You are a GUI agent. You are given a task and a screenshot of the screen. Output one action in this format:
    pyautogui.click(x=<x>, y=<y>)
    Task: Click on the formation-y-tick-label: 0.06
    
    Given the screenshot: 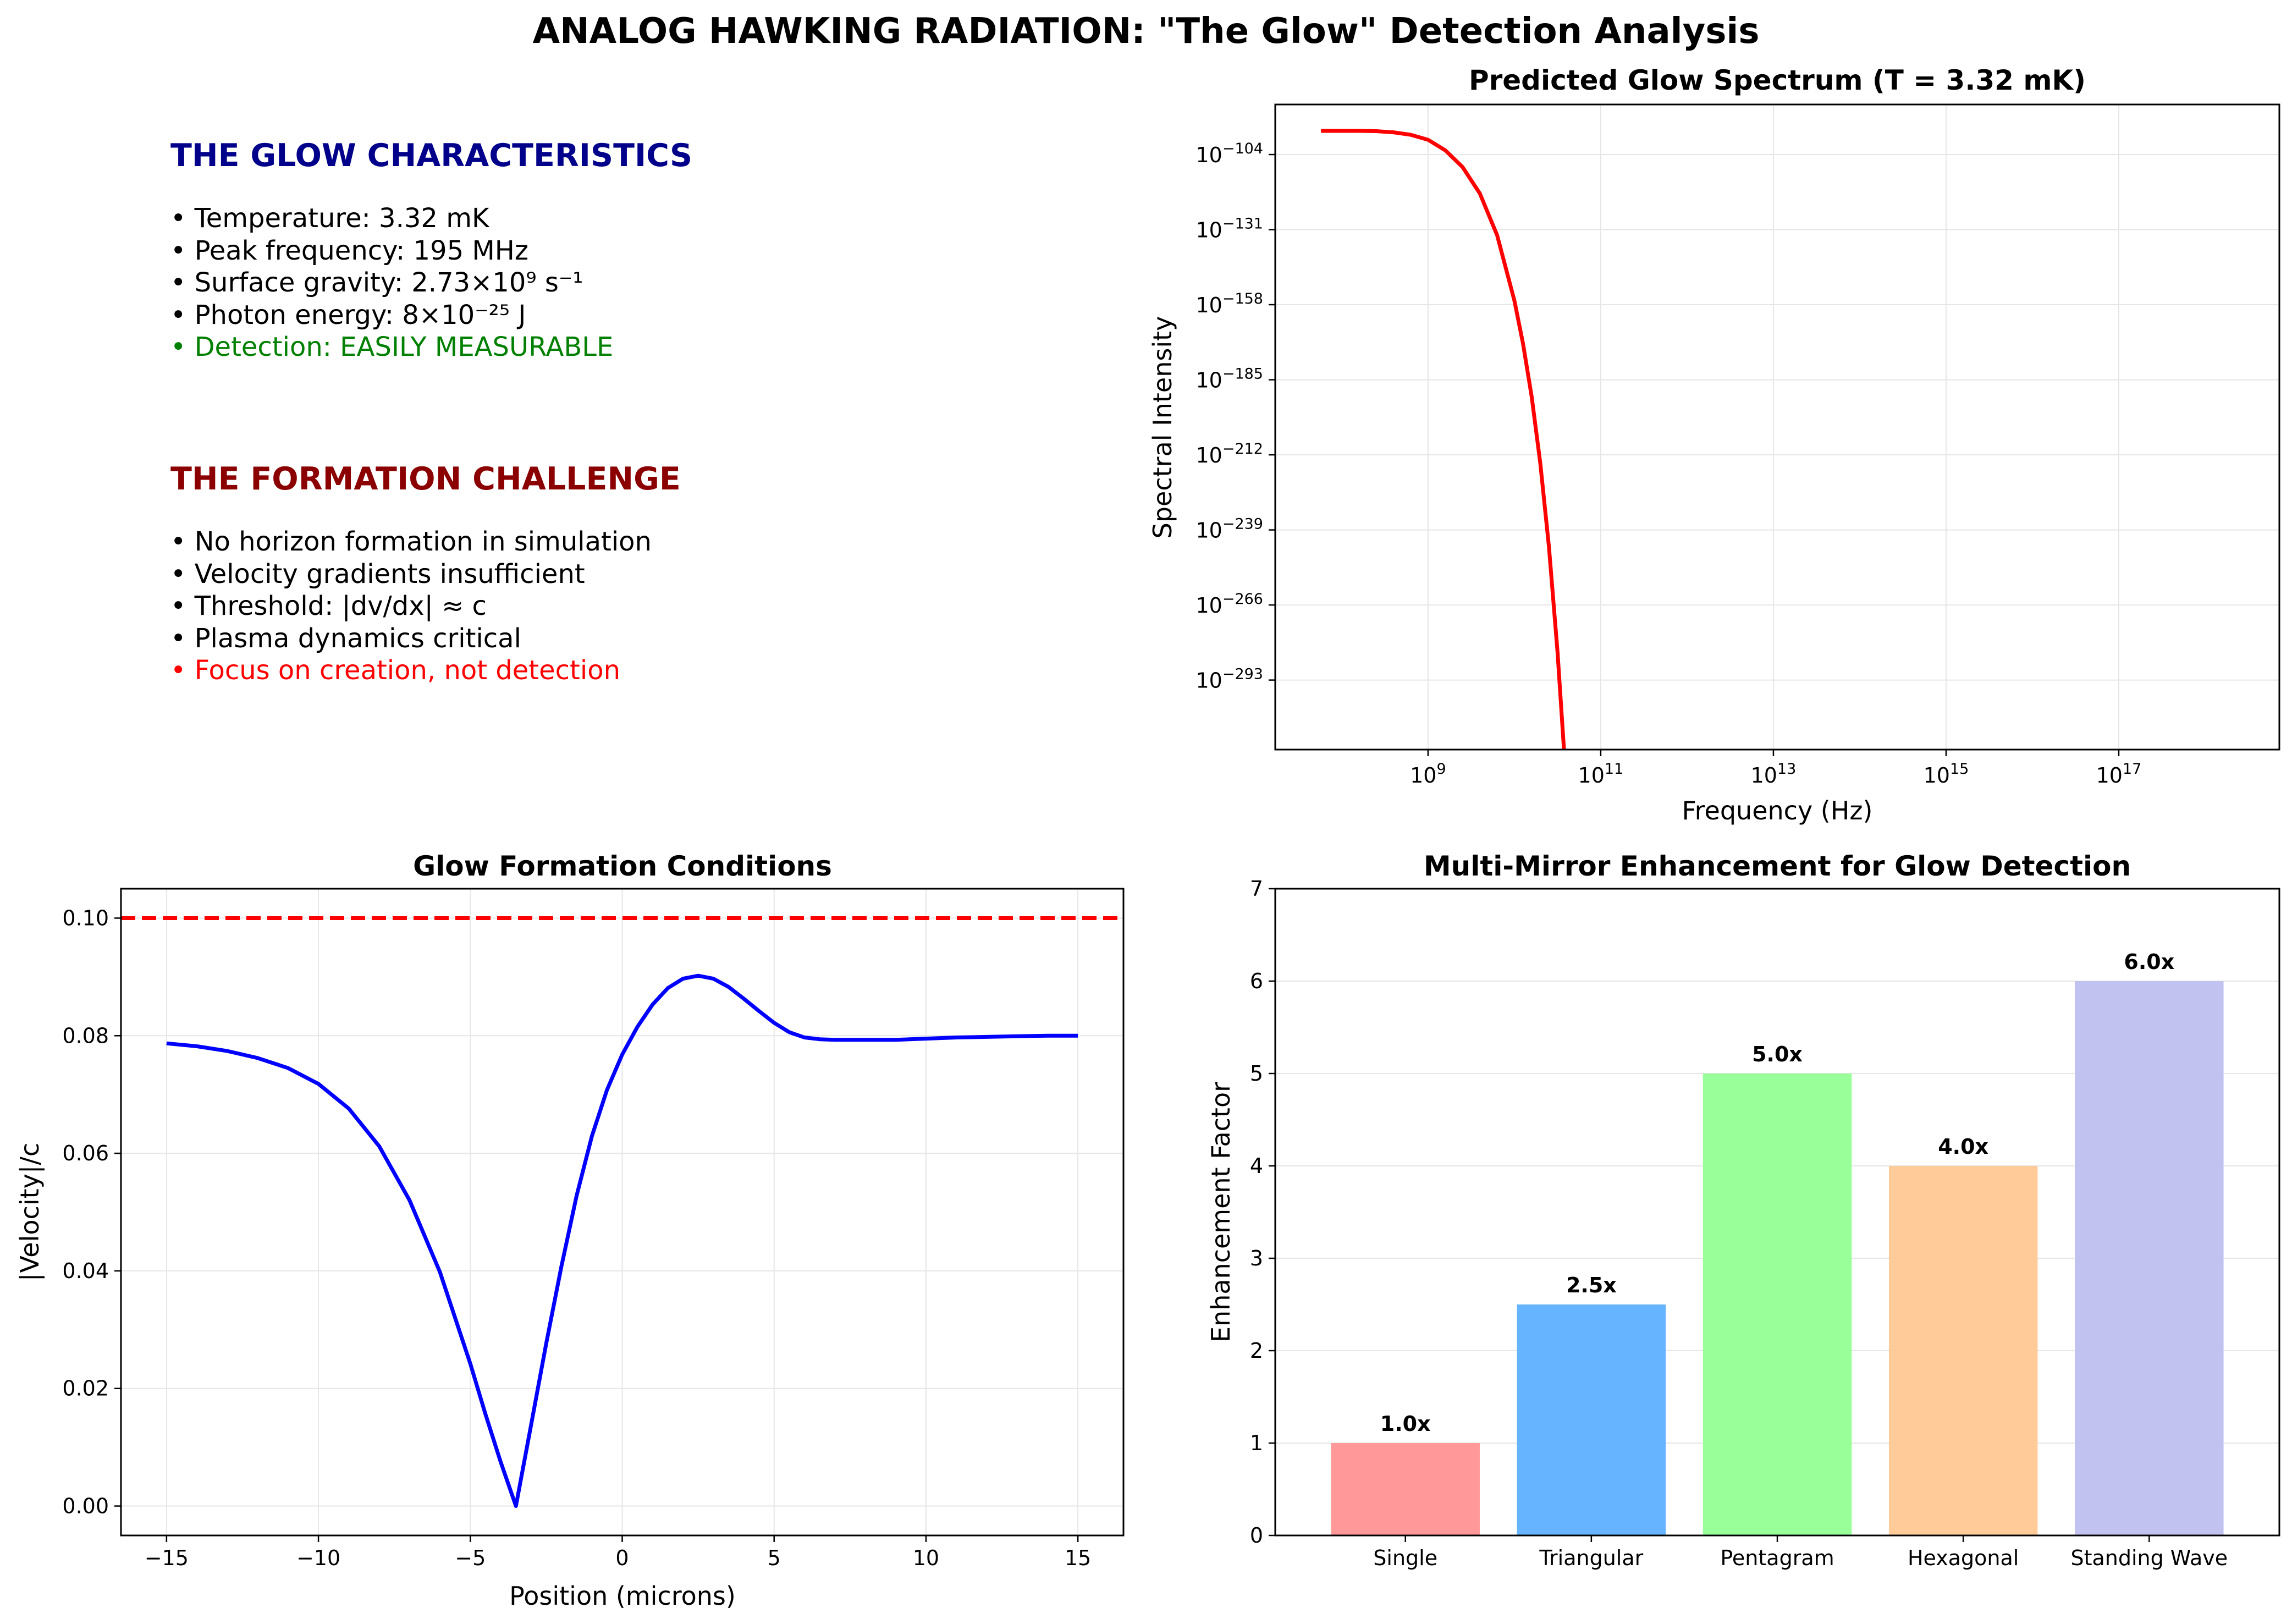 What is the action you would take?
    pyautogui.click(x=86, y=1153)
    